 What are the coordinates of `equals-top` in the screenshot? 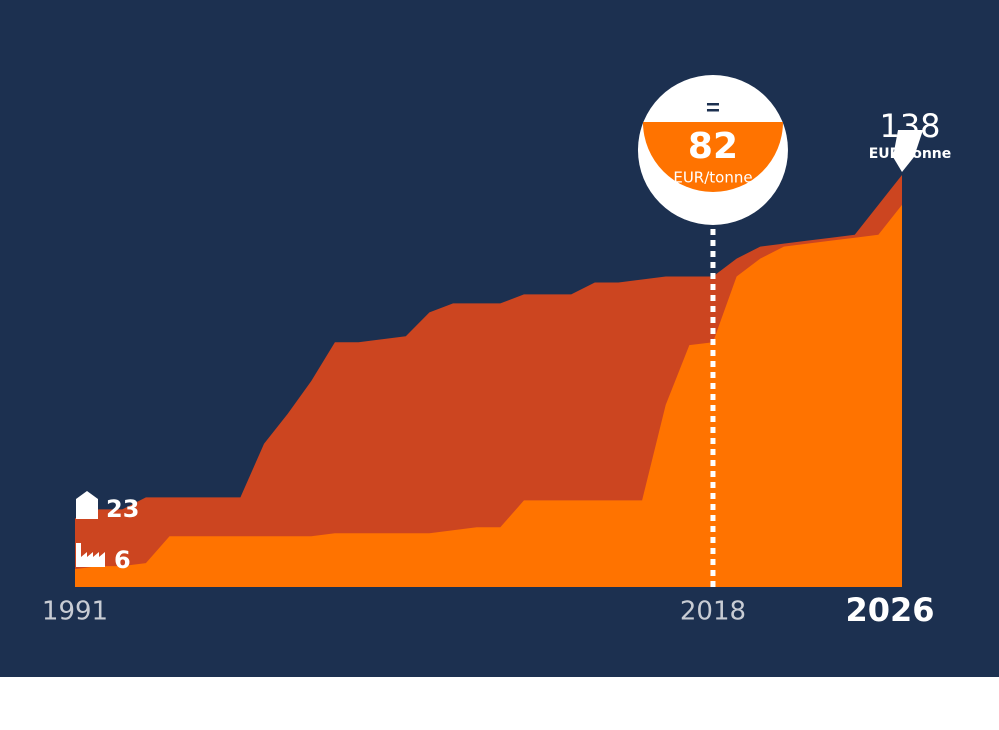 It's located at (712, 104).